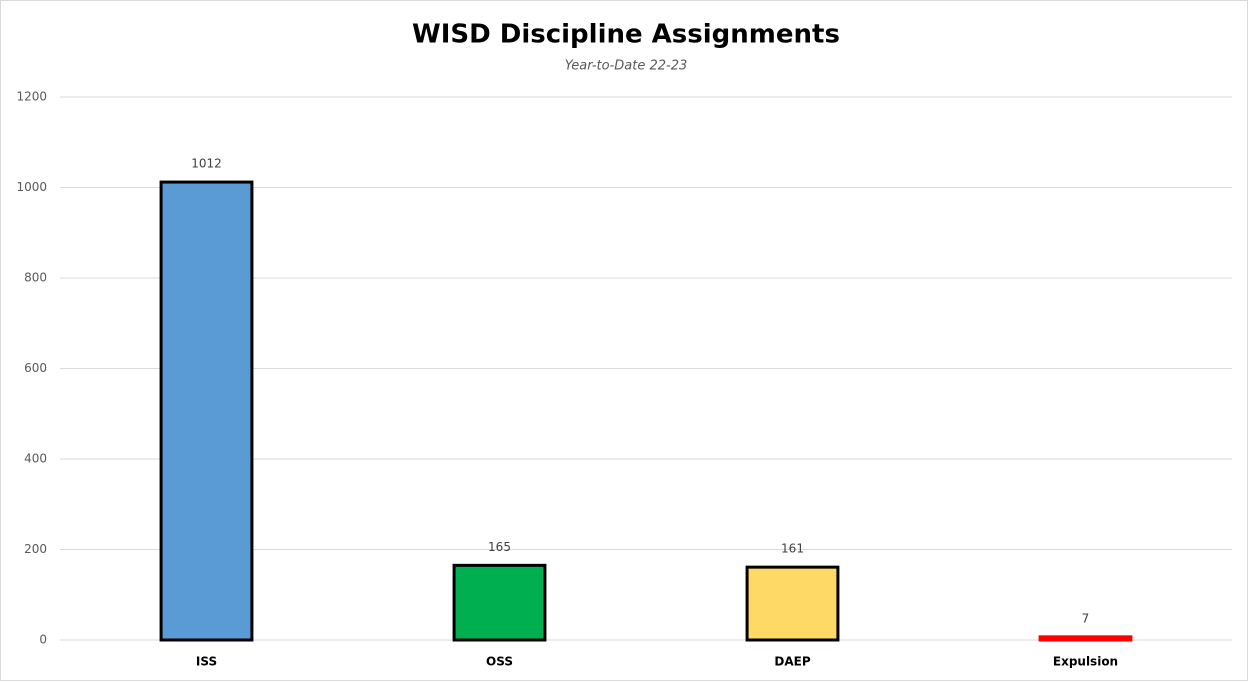  What do you see at coordinates (626, 35) in the screenshot?
I see `chart-title: WISD Discipline Assignments` at bounding box center [626, 35].